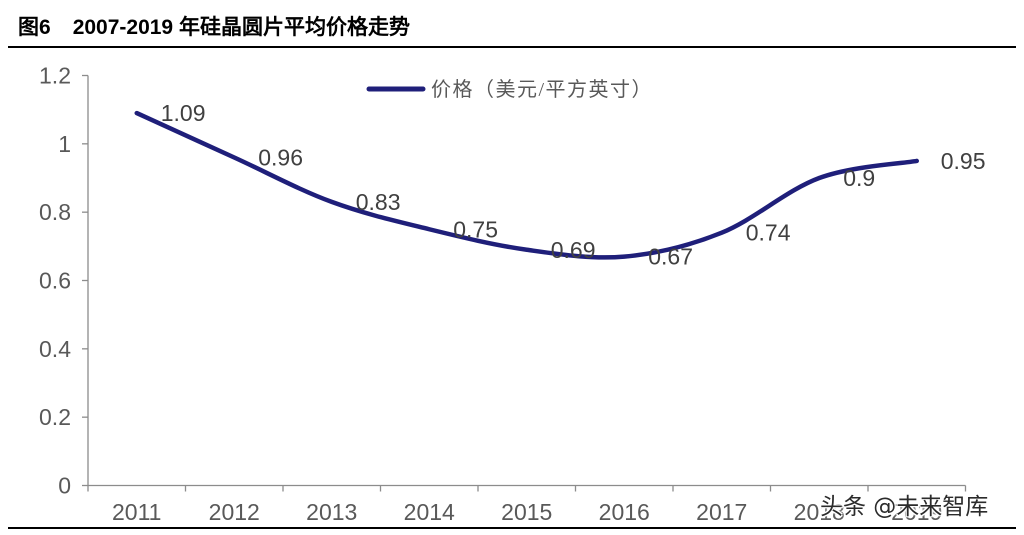 Image resolution: width=1024 pixels, height=535 pixels. I want to click on bottom-divider, so click(512, 528).